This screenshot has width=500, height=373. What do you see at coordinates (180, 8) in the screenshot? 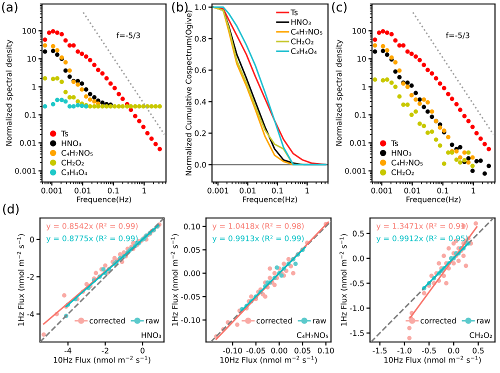
I see `chart-title: (b)` at bounding box center [180, 8].